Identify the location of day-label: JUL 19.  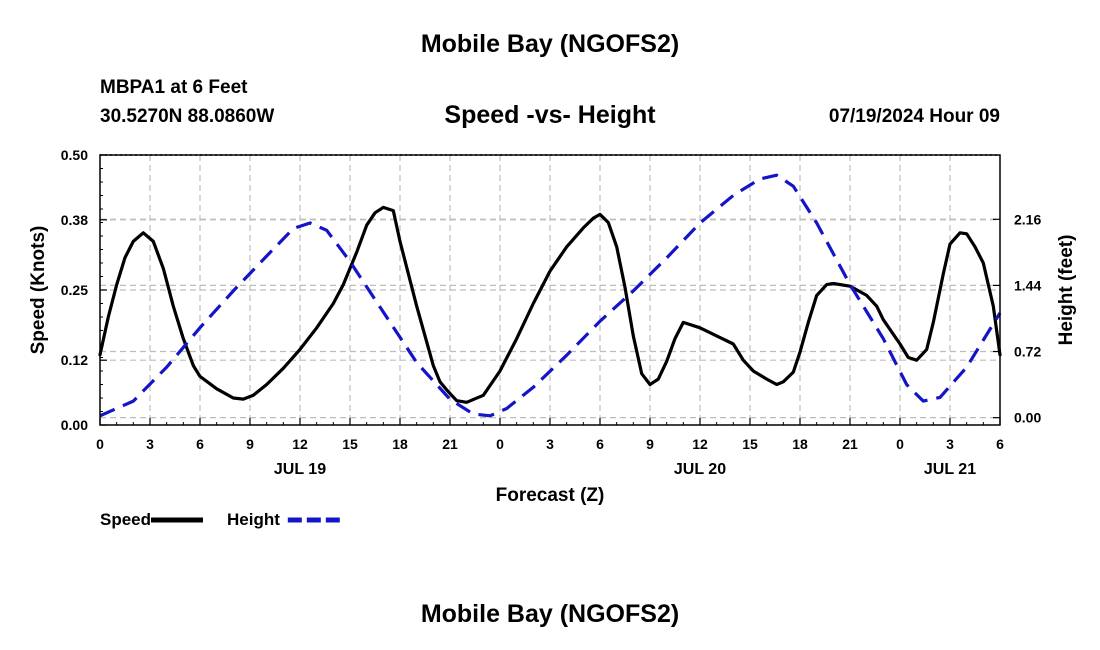
(300, 469).